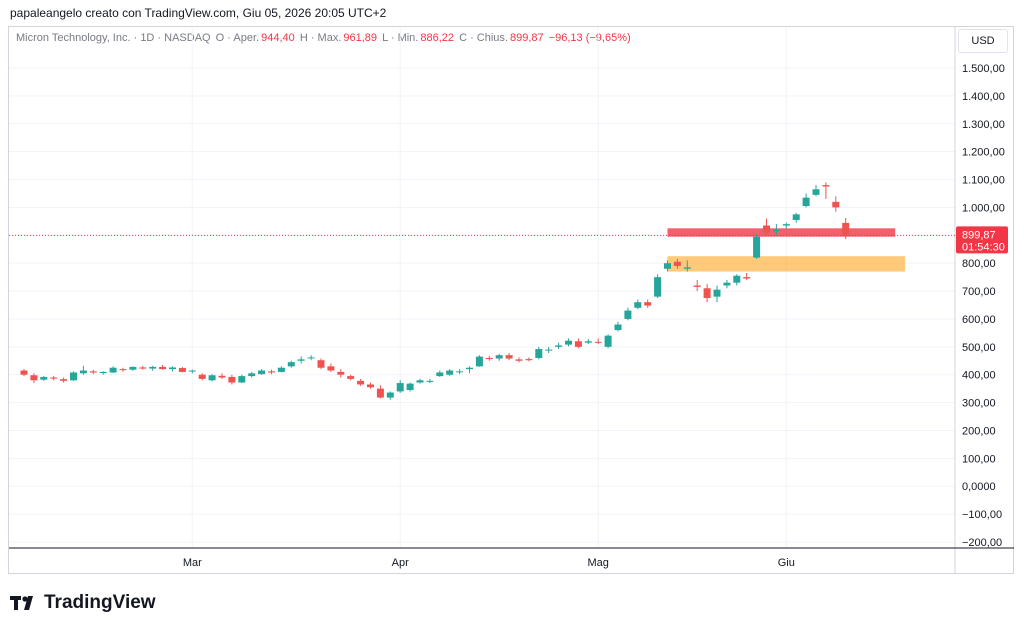  I want to click on y-tick-label: −200,00, so click(982, 543).